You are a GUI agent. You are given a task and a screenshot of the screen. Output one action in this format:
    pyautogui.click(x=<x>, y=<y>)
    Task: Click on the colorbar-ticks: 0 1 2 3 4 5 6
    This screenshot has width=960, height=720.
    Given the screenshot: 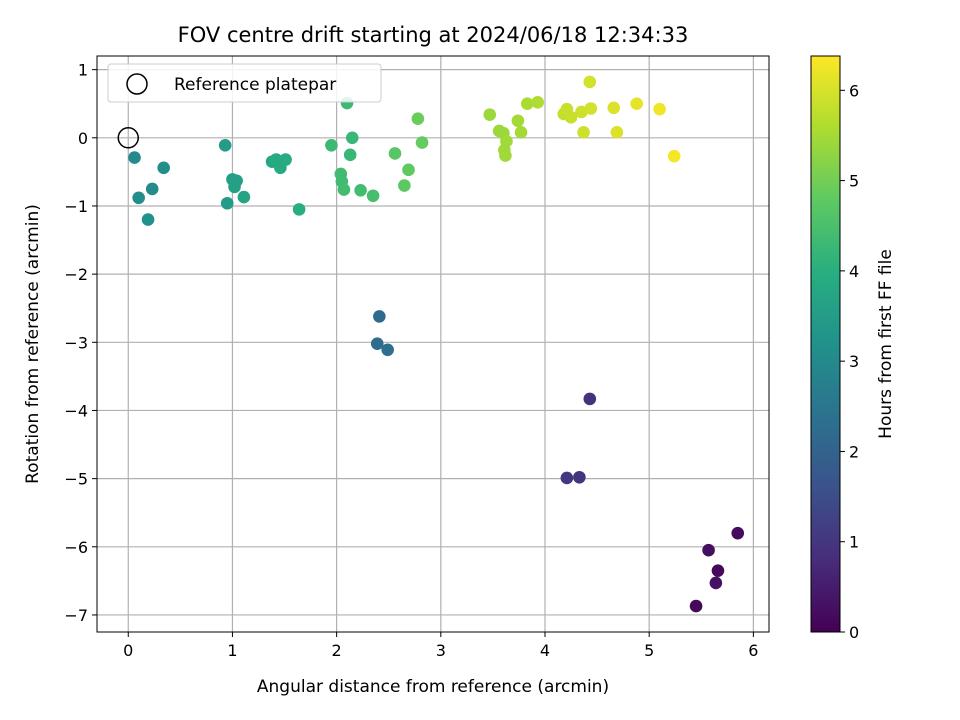 What is the action you would take?
    pyautogui.click(x=849, y=361)
    